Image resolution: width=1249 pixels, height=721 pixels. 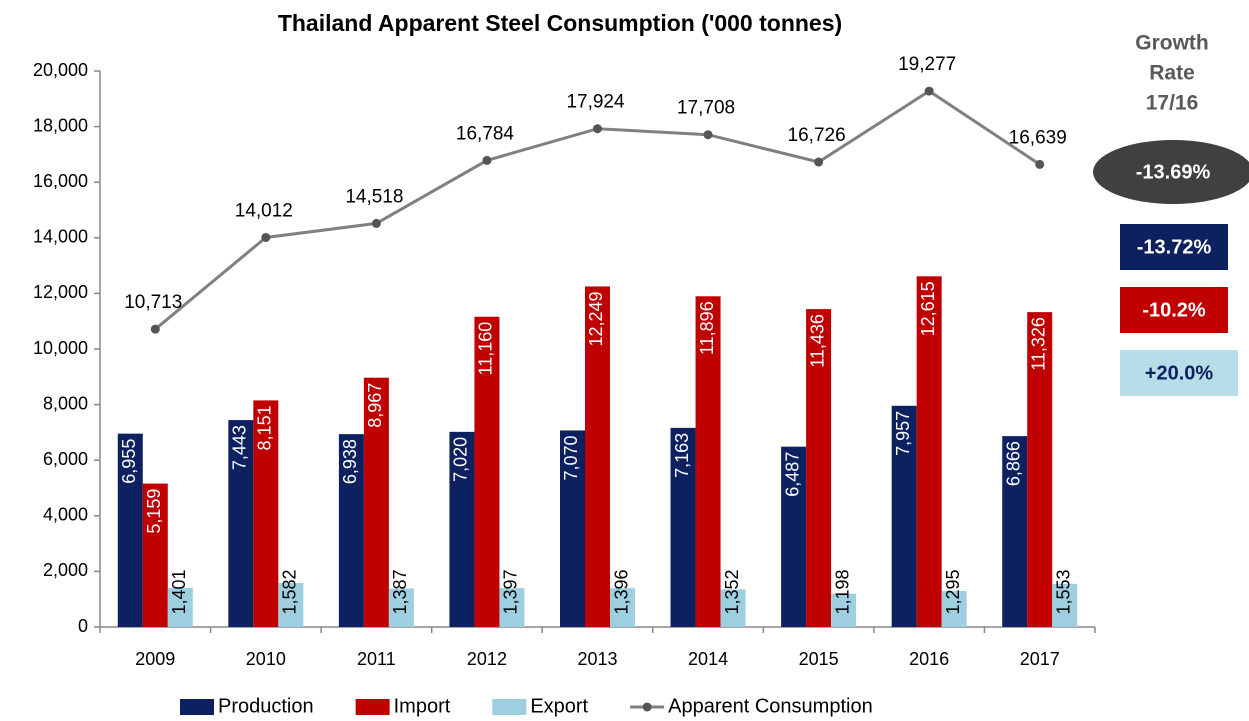 I want to click on growth-value: -10.2%, so click(x=1174, y=310).